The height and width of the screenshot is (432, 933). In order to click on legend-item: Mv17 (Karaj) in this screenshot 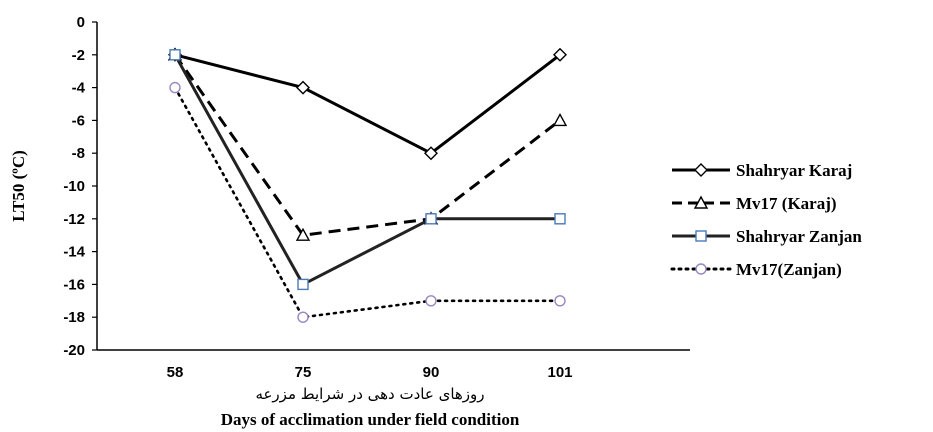, I will do `click(754, 203)`.